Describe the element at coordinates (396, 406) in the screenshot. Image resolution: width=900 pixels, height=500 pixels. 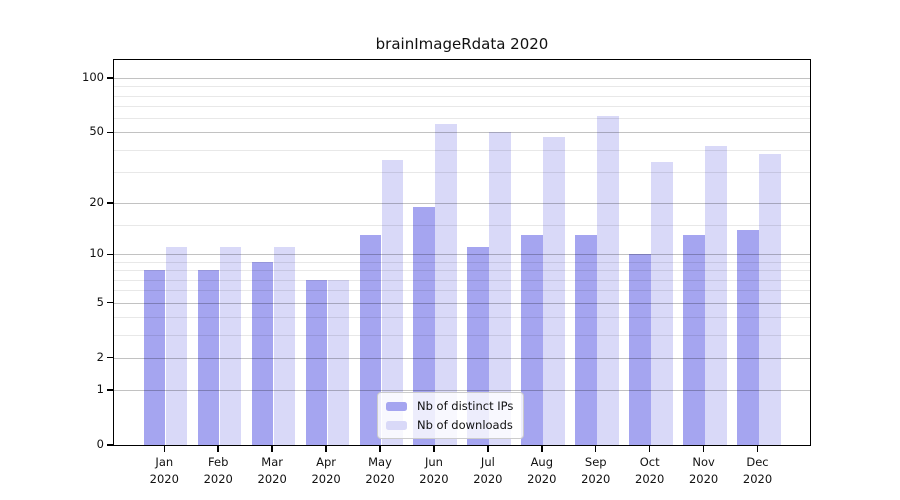
I see `legend-swatch-ips` at that location.